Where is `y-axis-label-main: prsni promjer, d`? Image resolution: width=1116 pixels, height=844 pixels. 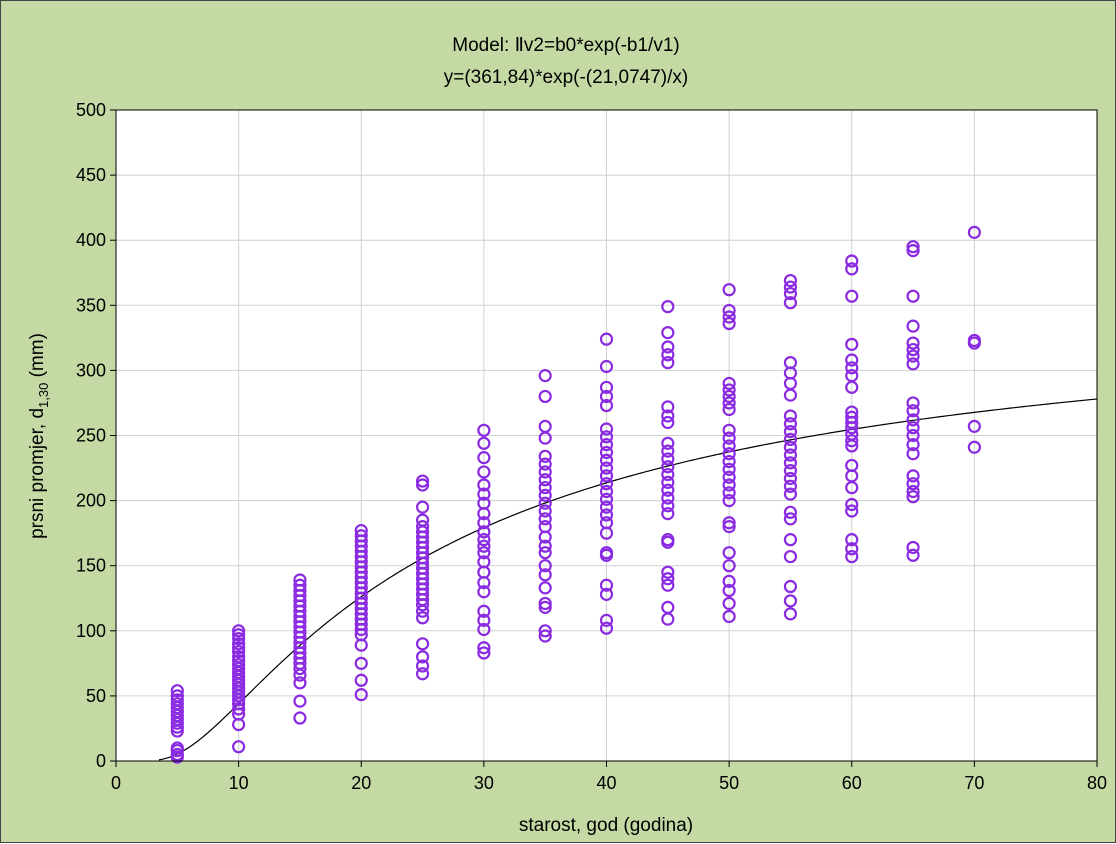 y-axis-label-main: prsni promjer, d is located at coordinates (37, 473).